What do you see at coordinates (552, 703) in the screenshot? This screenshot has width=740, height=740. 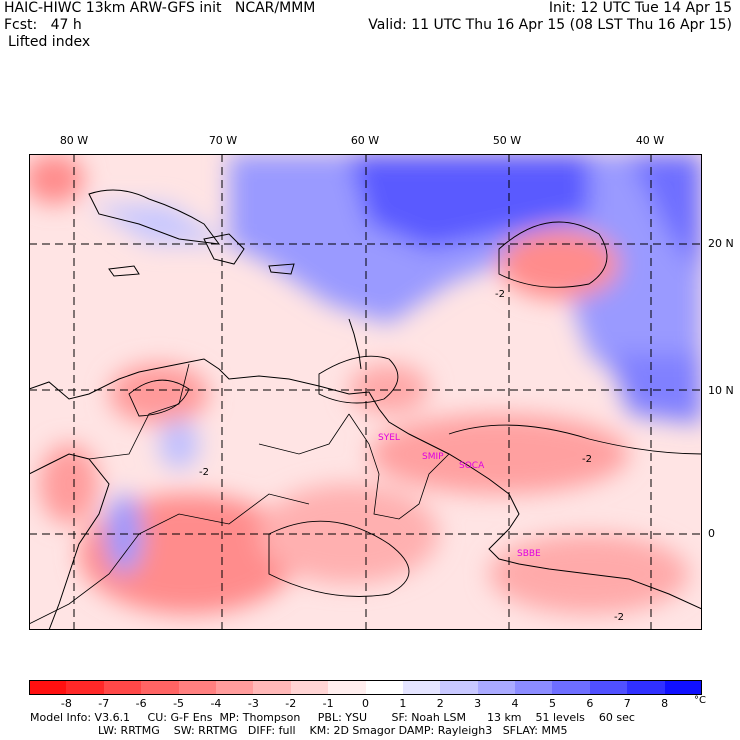 I see `colorbar-tick-label: 5` at bounding box center [552, 703].